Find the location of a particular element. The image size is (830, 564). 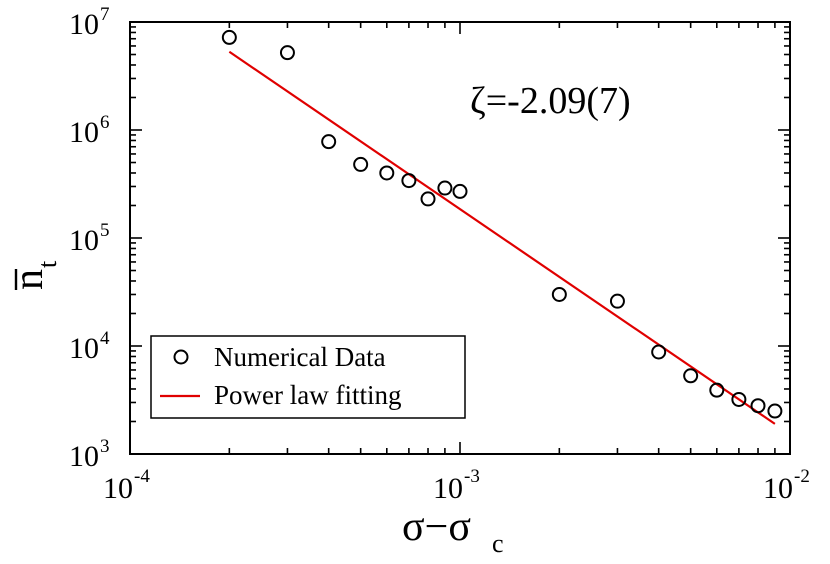

x-tick-label: 10 -3 is located at coordinates (456, 485).